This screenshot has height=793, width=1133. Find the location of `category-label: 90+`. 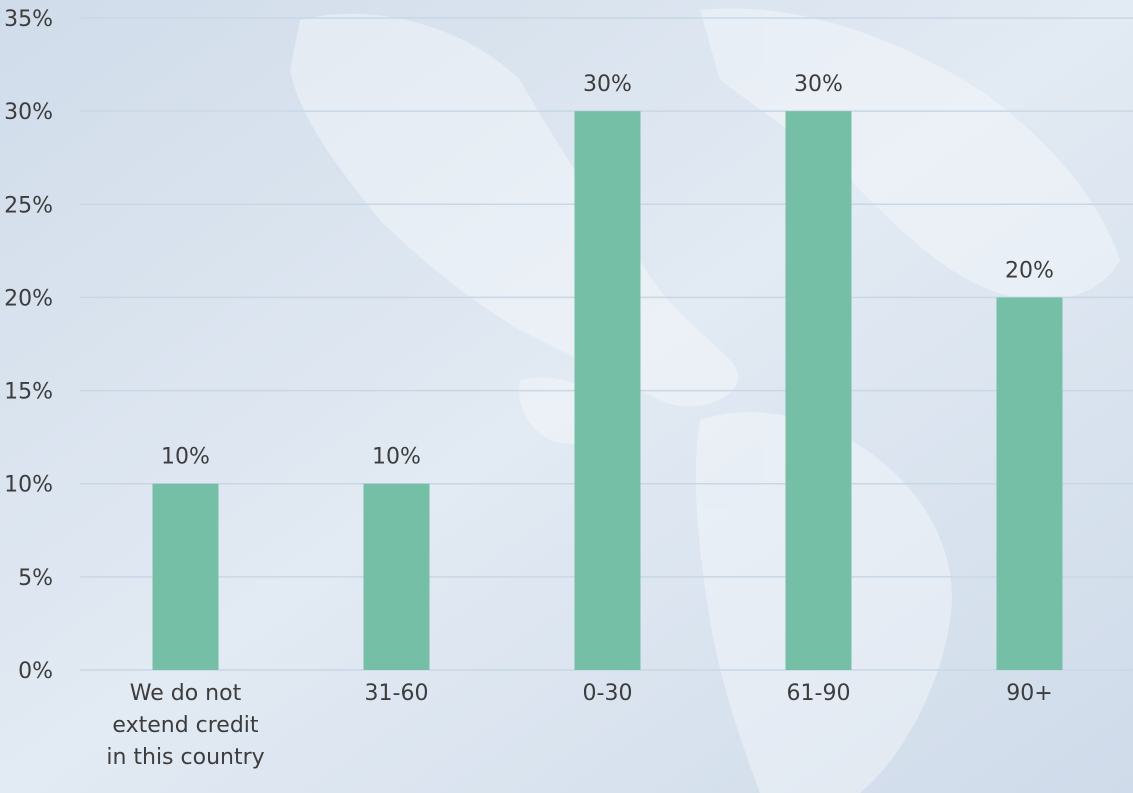

category-label: 90+ is located at coordinates (1029, 693).